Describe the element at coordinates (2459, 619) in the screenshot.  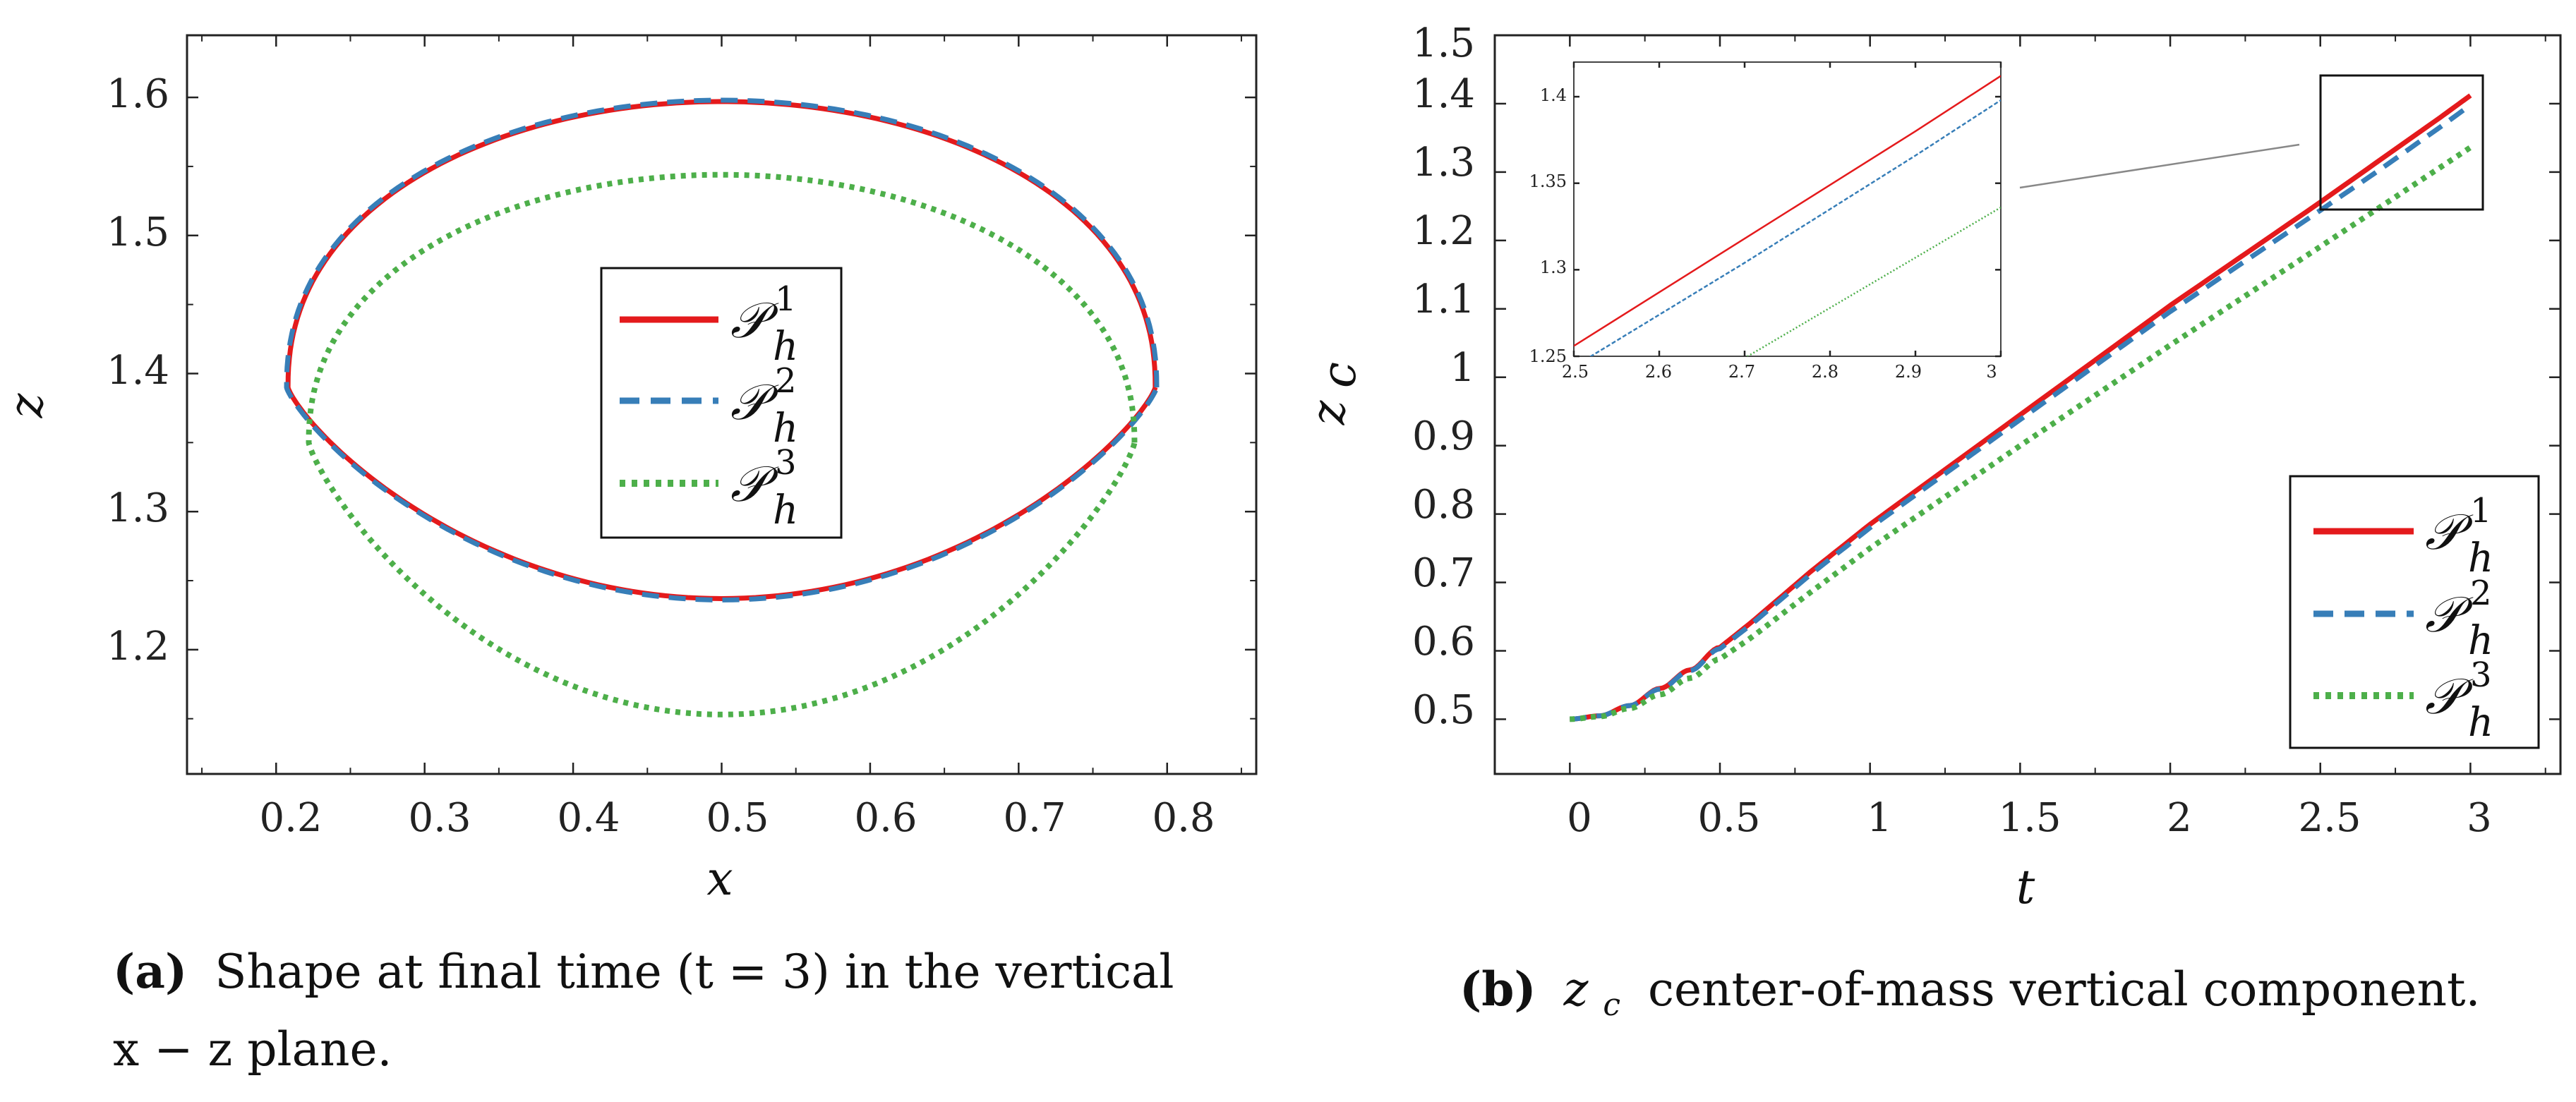
I see `legend-label-p2: 𝒫 2 h` at that location.